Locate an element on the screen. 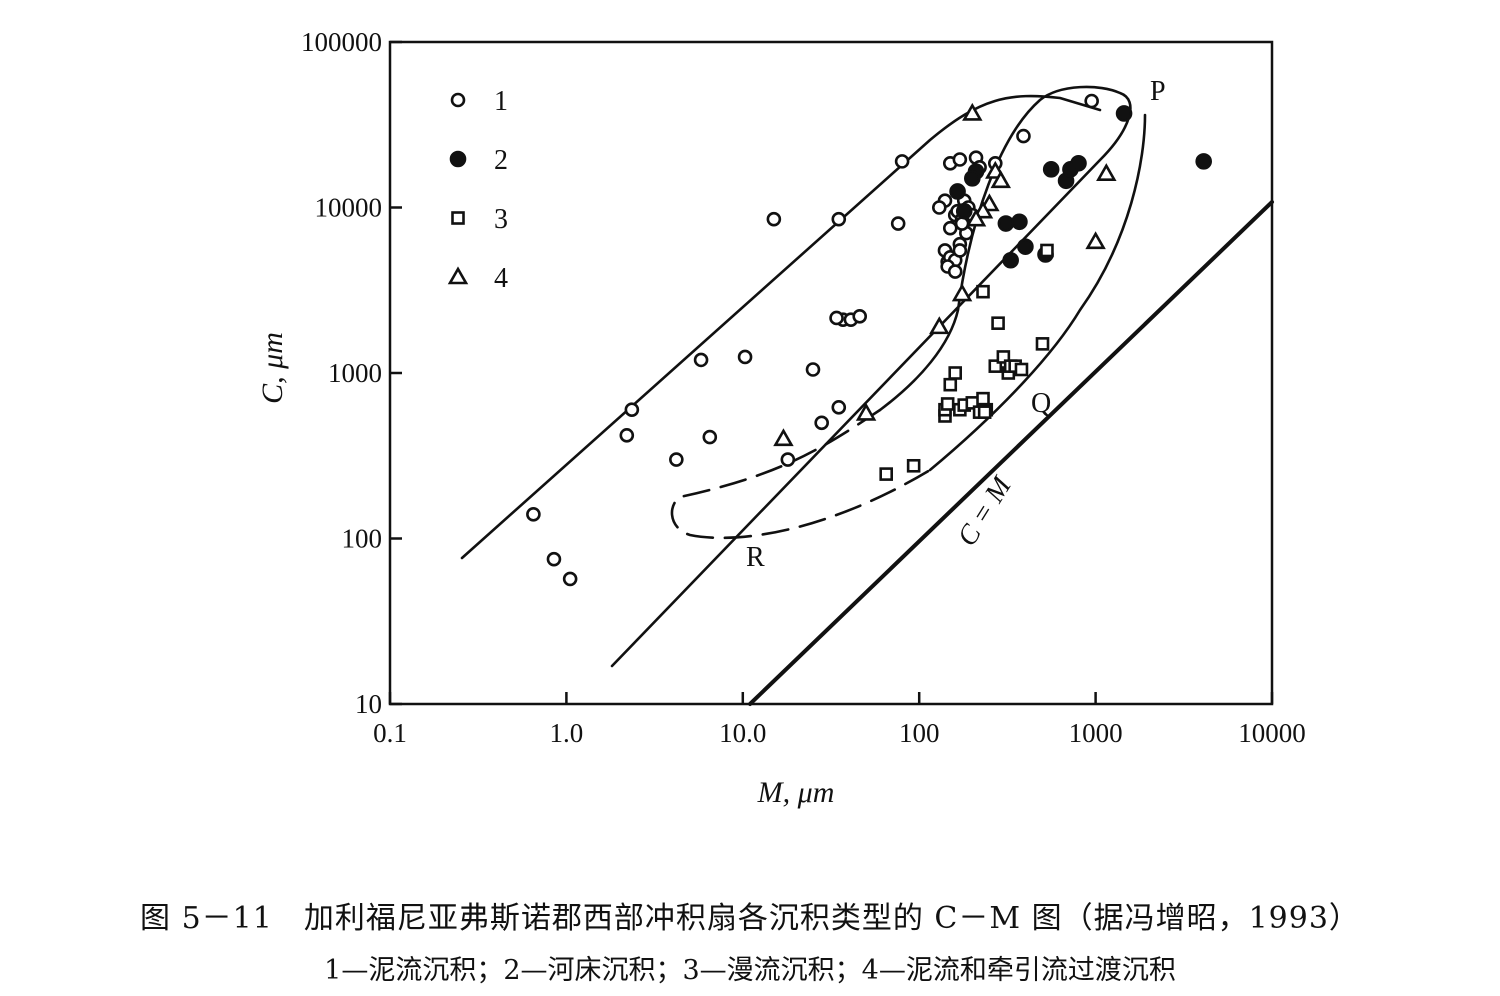 This screenshot has width=1500, height=996. annotation-r: R is located at coordinates (755, 557).